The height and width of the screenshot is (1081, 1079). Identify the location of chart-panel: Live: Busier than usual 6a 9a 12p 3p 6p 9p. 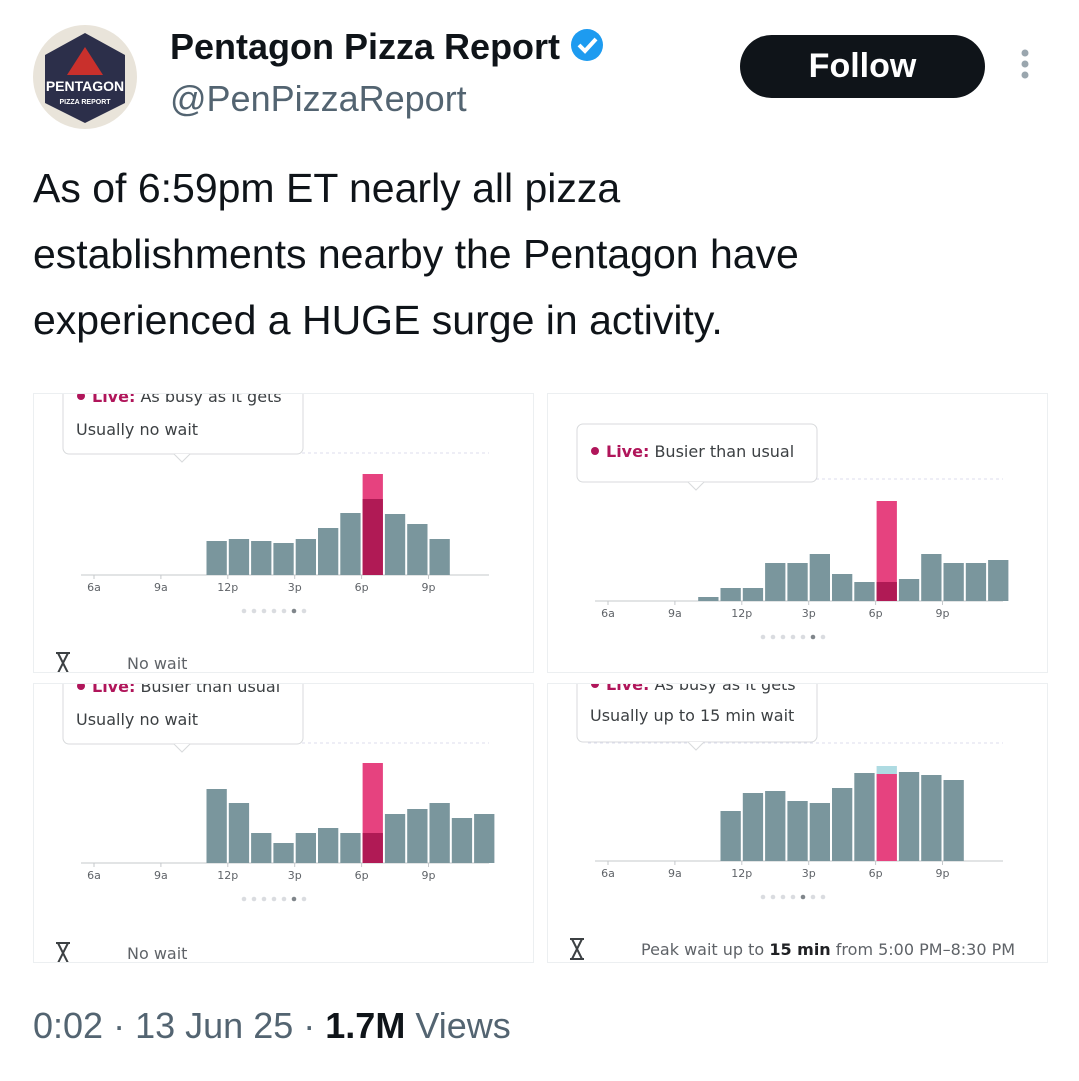
(797, 533).